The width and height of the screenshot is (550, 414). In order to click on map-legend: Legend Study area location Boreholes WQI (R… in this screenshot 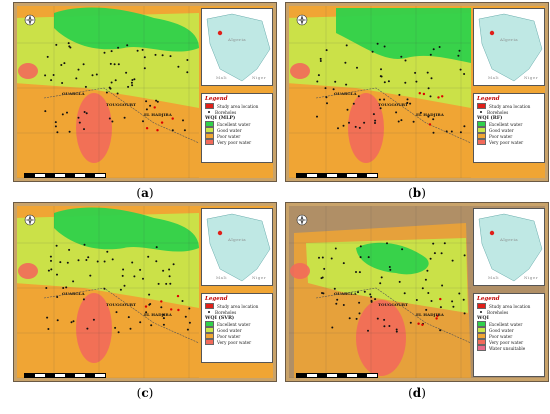, I will do `click(509, 128)`.